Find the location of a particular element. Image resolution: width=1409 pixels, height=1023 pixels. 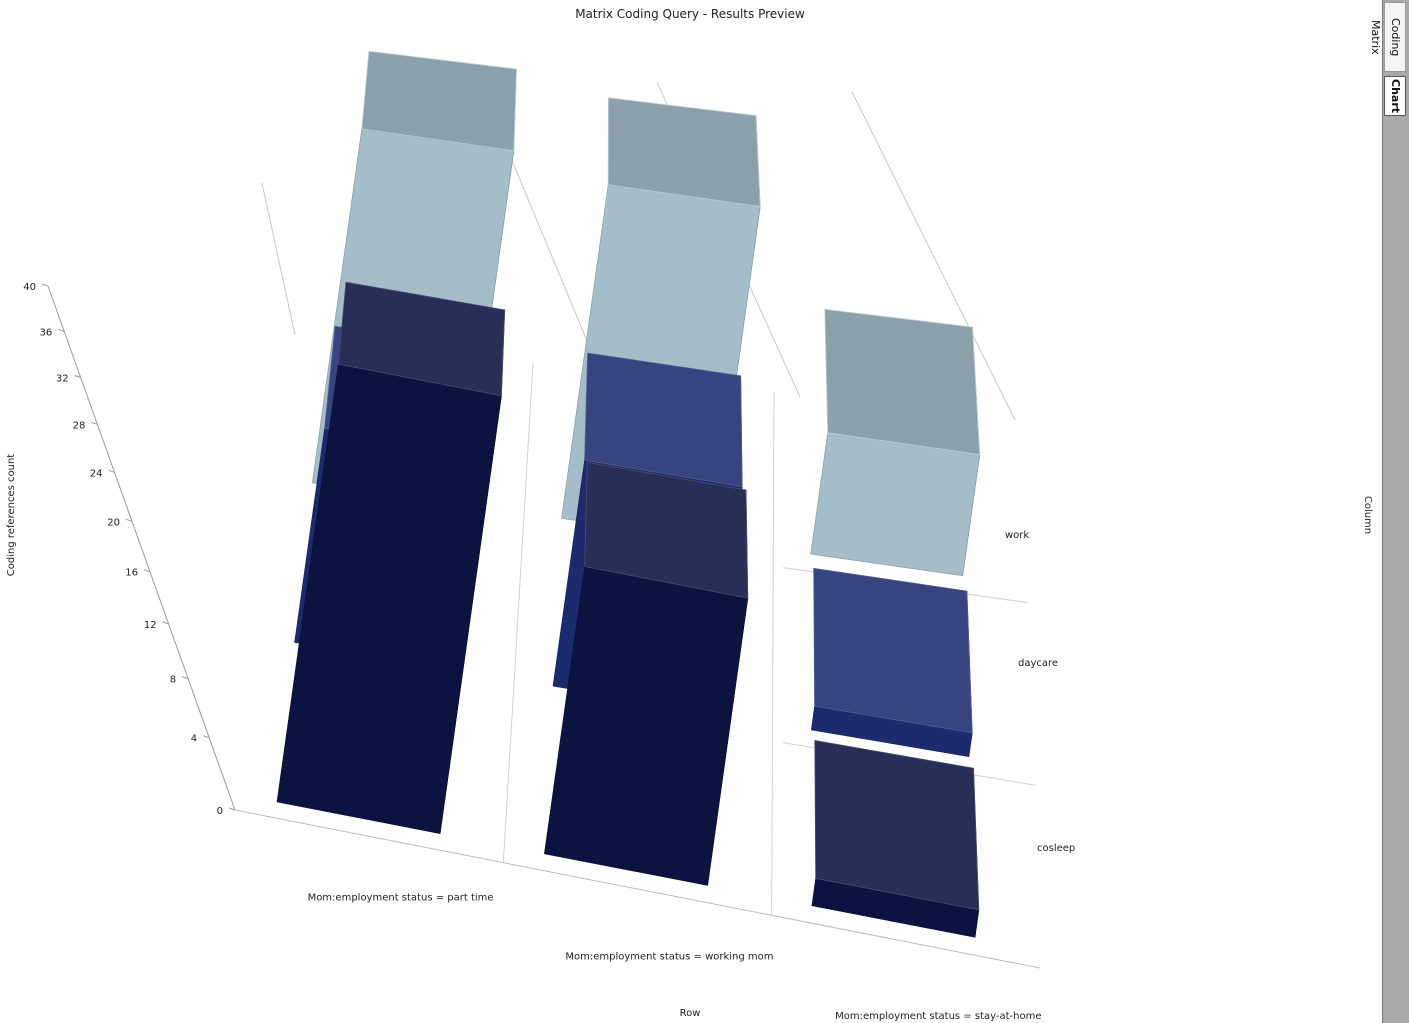

floor-front-edge is located at coordinates (637, 889).